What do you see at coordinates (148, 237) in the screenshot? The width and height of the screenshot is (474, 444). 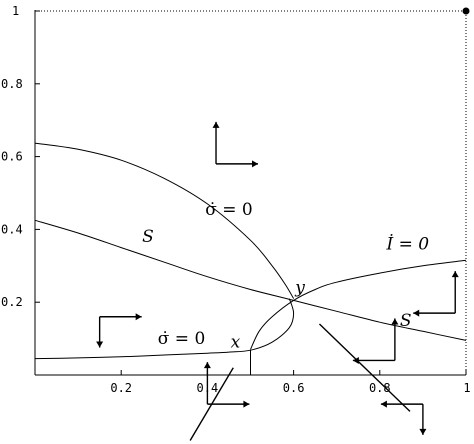 I see `curve-label-1: S` at bounding box center [148, 237].